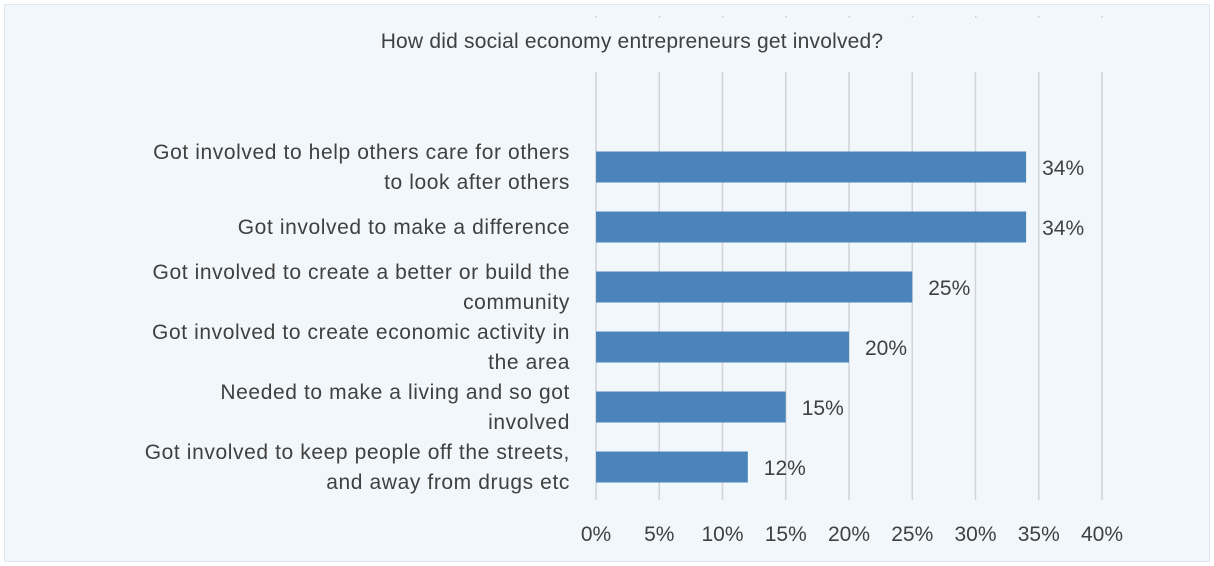 The width and height of the screenshot is (1214, 566). Describe the element at coordinates (949, 288) in the screenshot. I see `data-label: 25%` at that location.